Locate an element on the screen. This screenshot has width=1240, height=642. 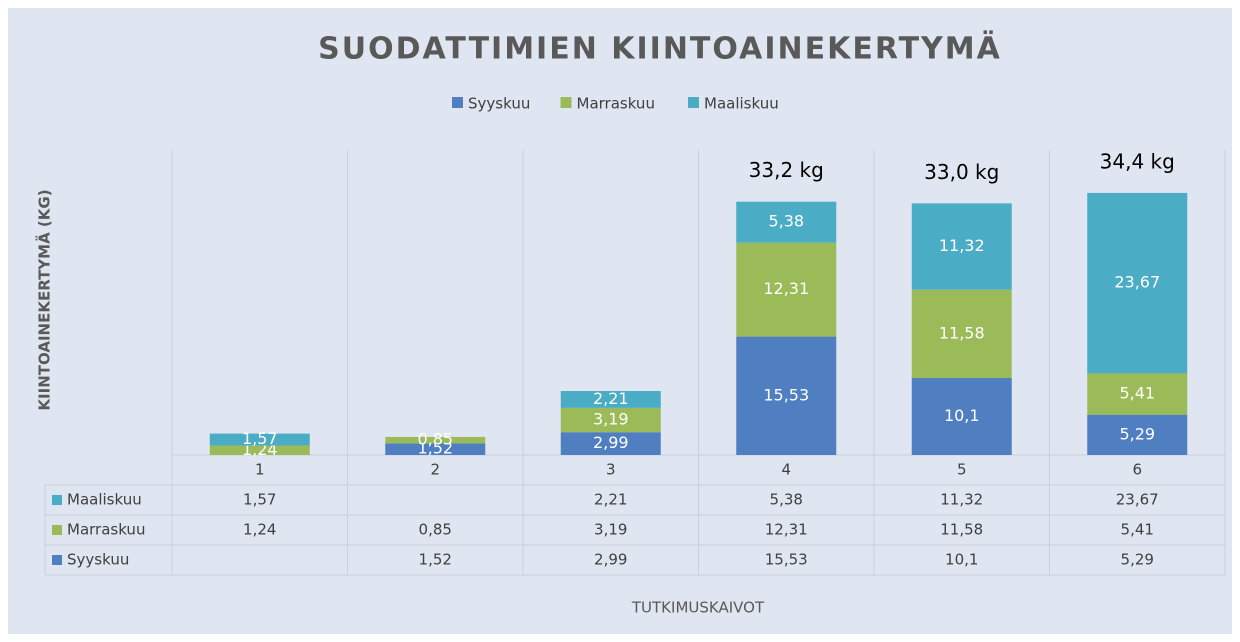
data-label: 1,57 is located at coordinates (260, 438).